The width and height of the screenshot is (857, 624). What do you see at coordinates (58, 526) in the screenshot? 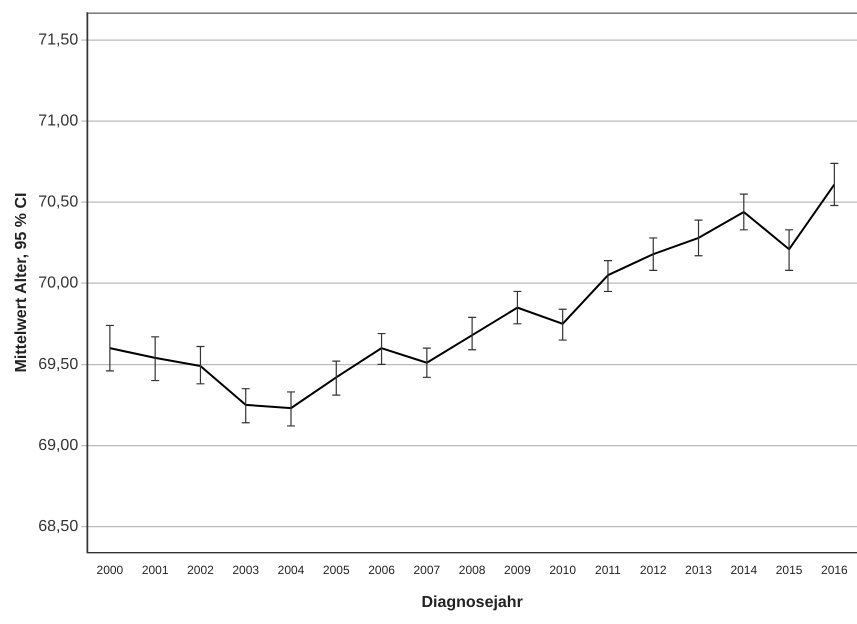
I see `y-tick-label: 68,50` at bounding box center [58, 526].